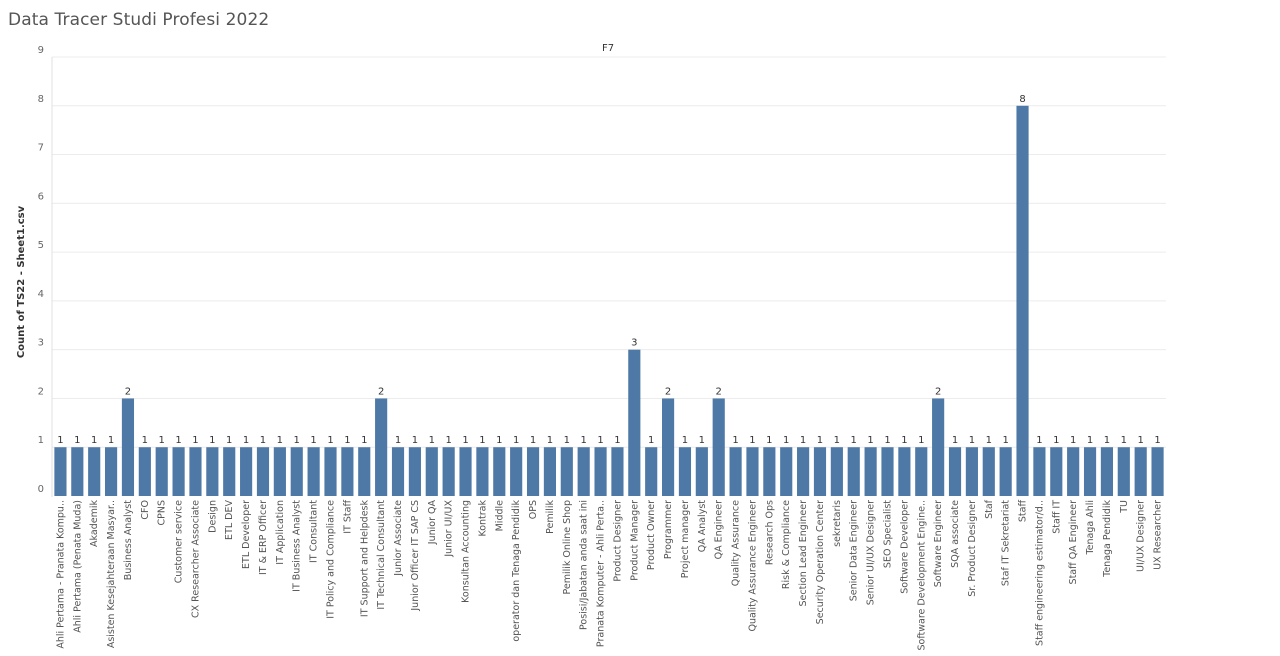 The image size is (1280, 656). Describe the element at coordinates (331, 559) in the screenshot. I see `x-category-label: IT Policy and Compliance` at that location.